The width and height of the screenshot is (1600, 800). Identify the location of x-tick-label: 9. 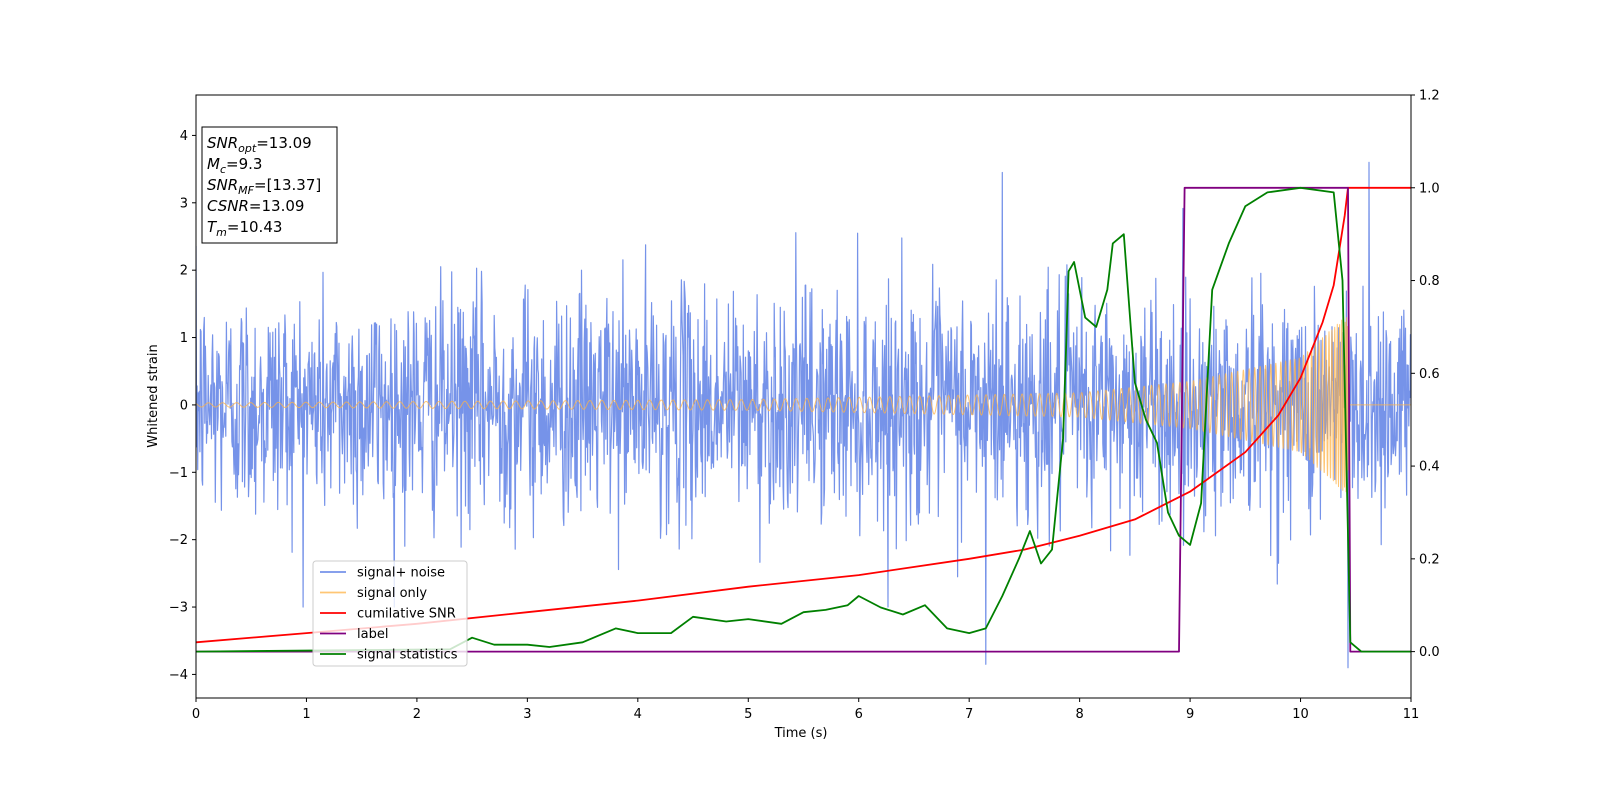
(1190, 714).